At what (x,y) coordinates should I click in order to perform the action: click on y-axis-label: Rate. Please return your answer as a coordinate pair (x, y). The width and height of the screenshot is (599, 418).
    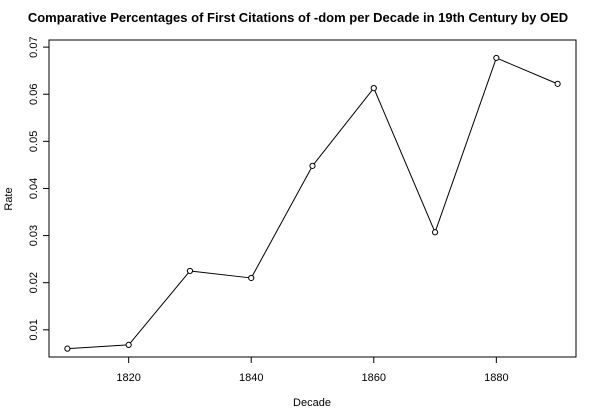
    Looking at the image, I should click on (9, 198).